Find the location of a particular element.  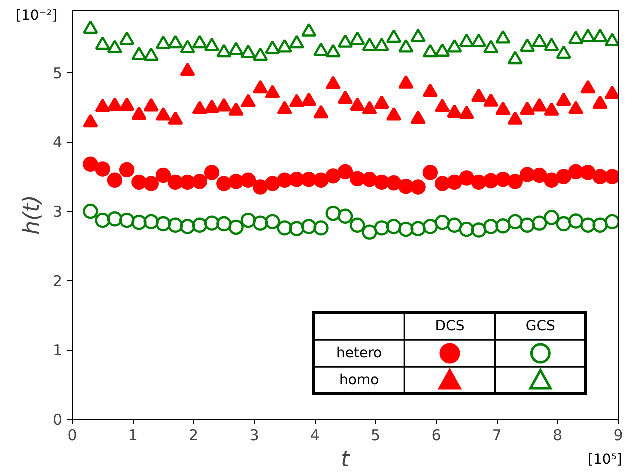

y-axis-title: h(t) is located at coordinates (32, 215).